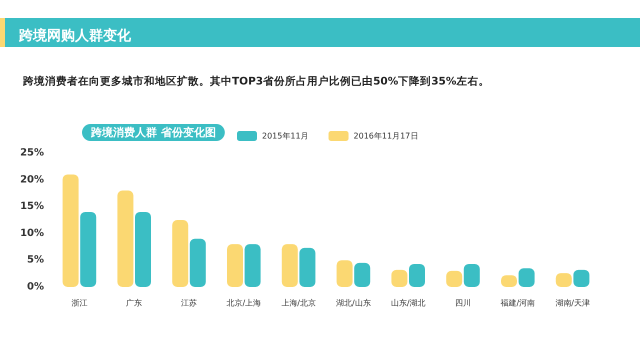  Describe the element at coordinates (256, 81) in the screenshot. I see `chart-subtitle: 跨境消费者在向更多城市和地区扩散。其中TOP3省份所占用户比例已由50%下降到35%左右。` at that location.